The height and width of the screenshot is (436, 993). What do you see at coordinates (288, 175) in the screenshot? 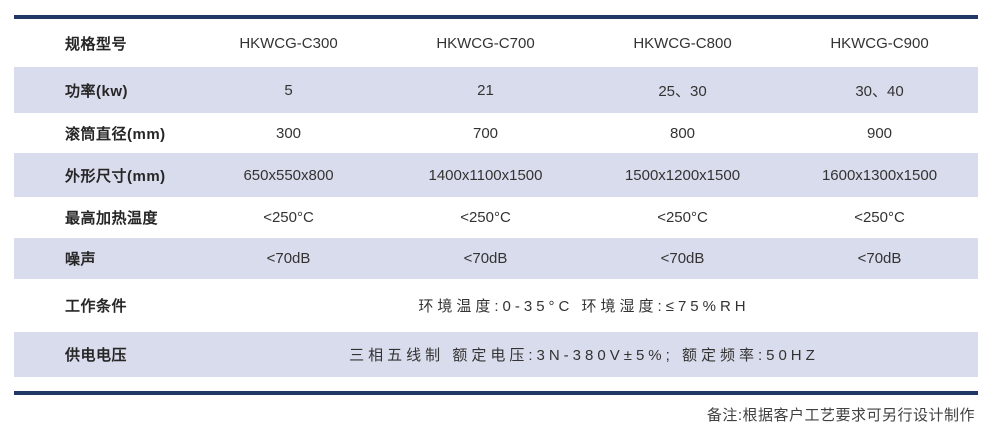
I see `dims-c300: 650x550x800` at bounding box center [288, 175].